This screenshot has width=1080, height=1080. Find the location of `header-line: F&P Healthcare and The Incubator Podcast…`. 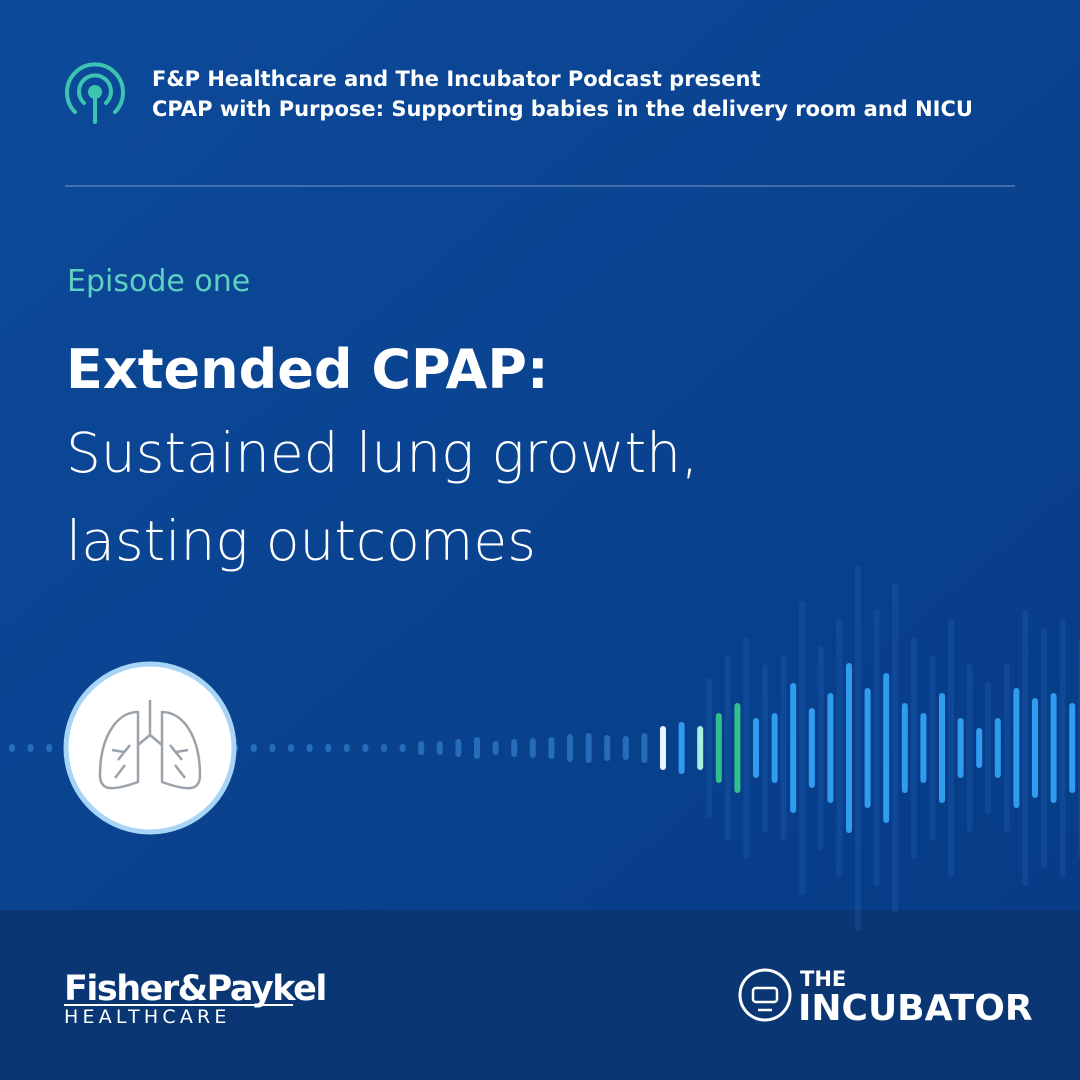

header-line: F&P Healthcare and The Incubator Podcast… is located at coordinates (456, 79).